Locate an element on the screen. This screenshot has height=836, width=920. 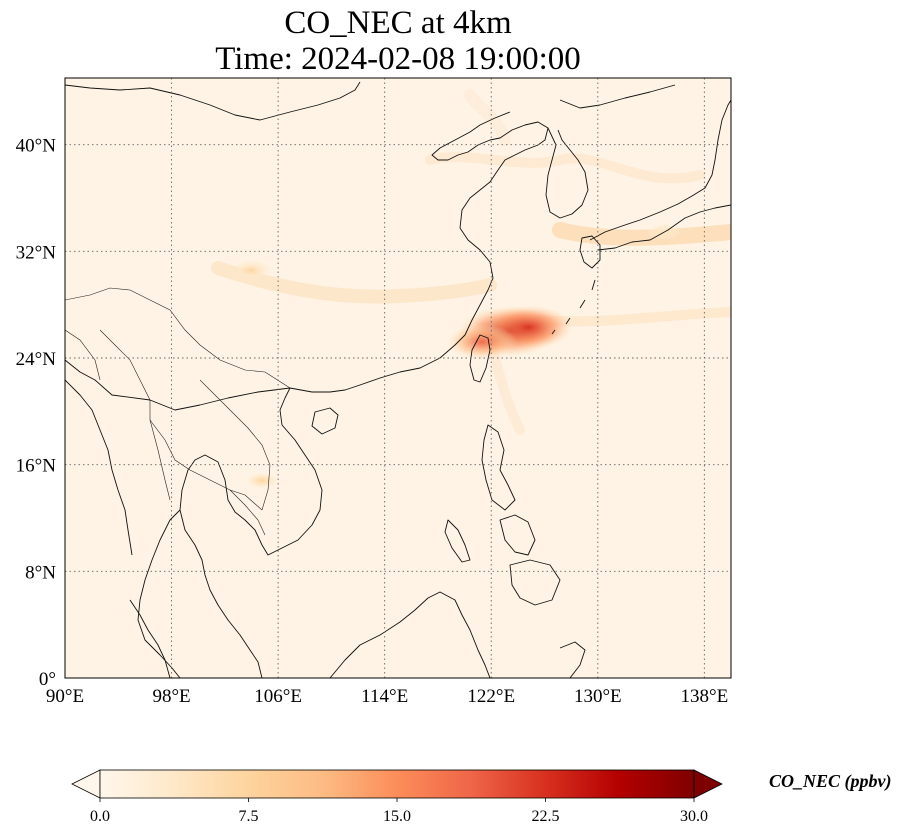
coastline-luzon is located at coordinates (498, 467).